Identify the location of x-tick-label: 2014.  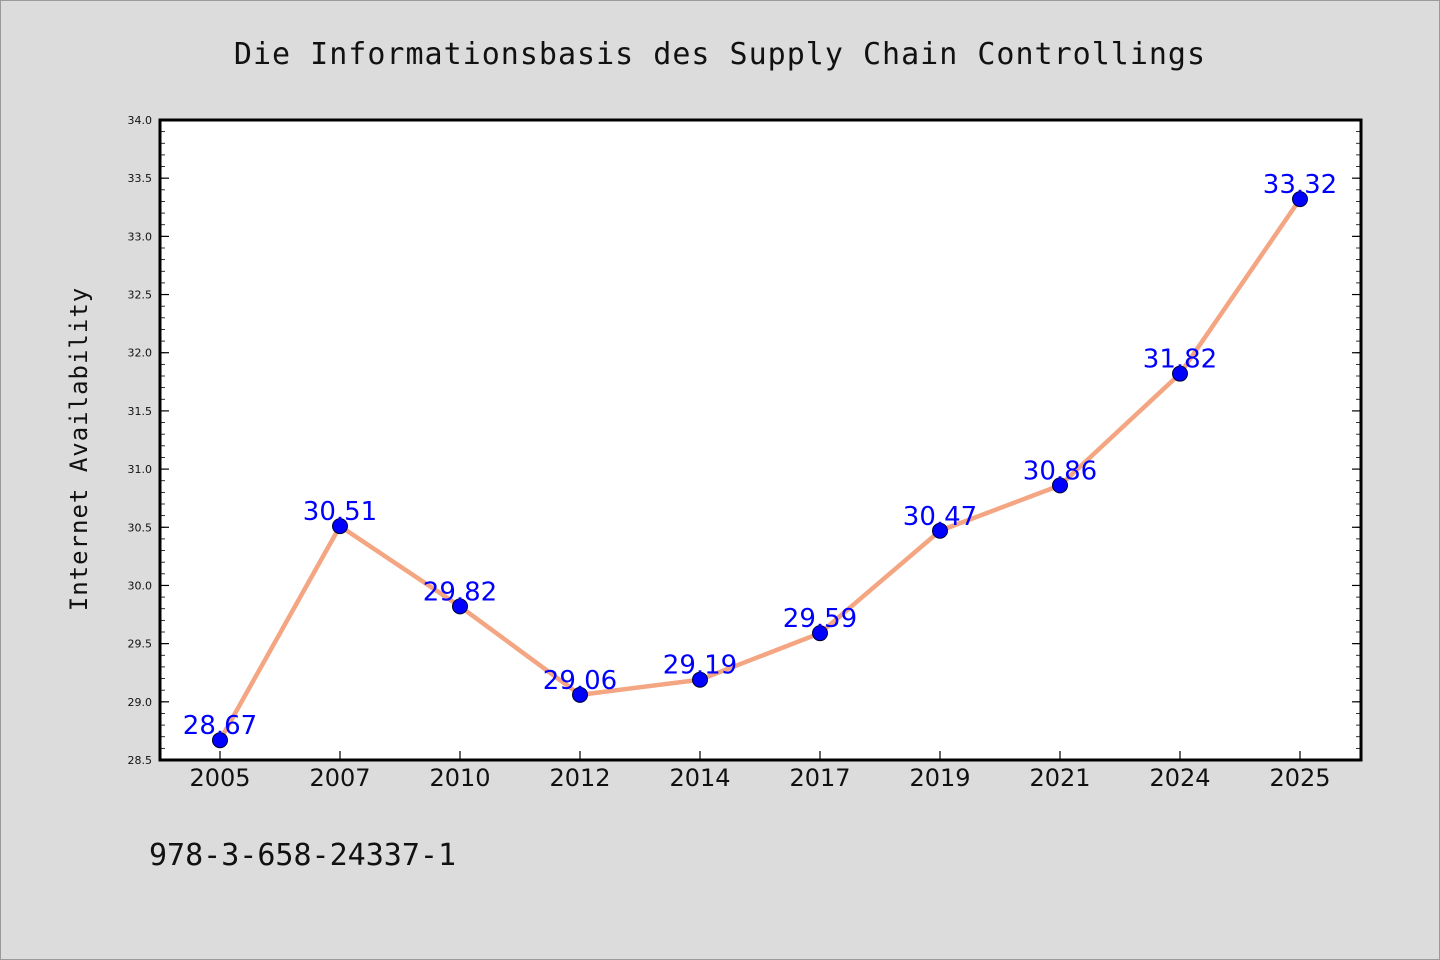
(699, 778).